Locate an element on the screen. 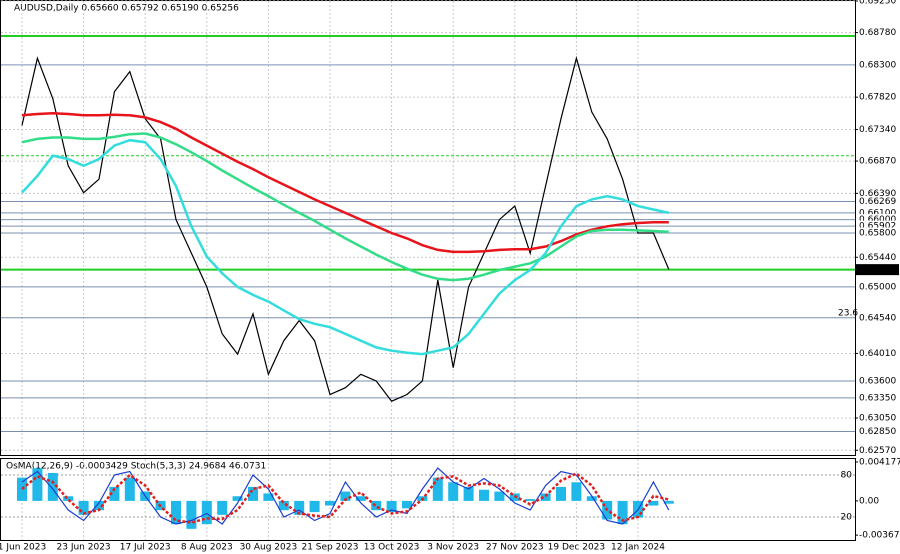  y-tick-label: 0.65440 is located at coordinates (877, 258).